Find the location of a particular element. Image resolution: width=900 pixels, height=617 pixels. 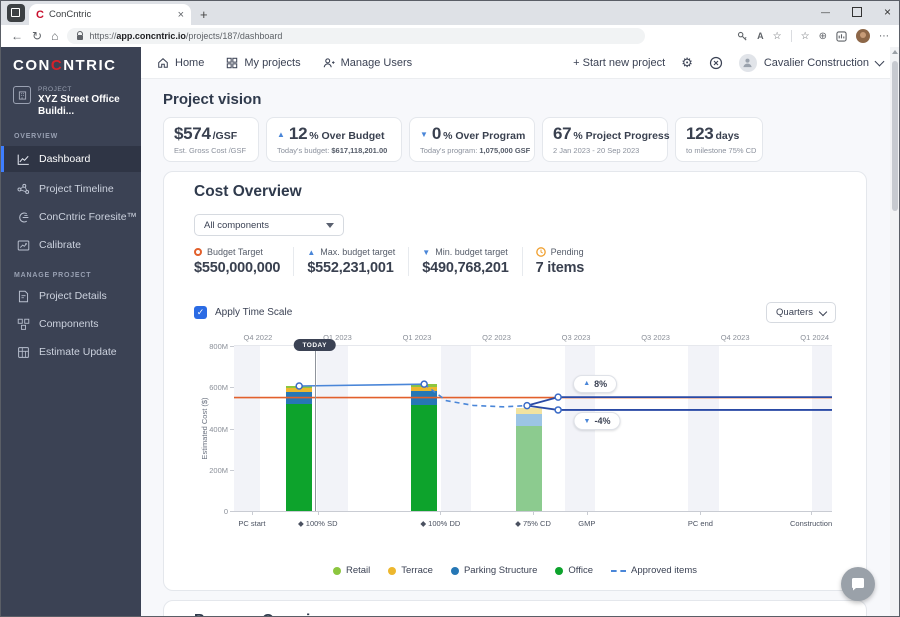

browser-home-icon: ⌂ is located at coordinates (55, 36).